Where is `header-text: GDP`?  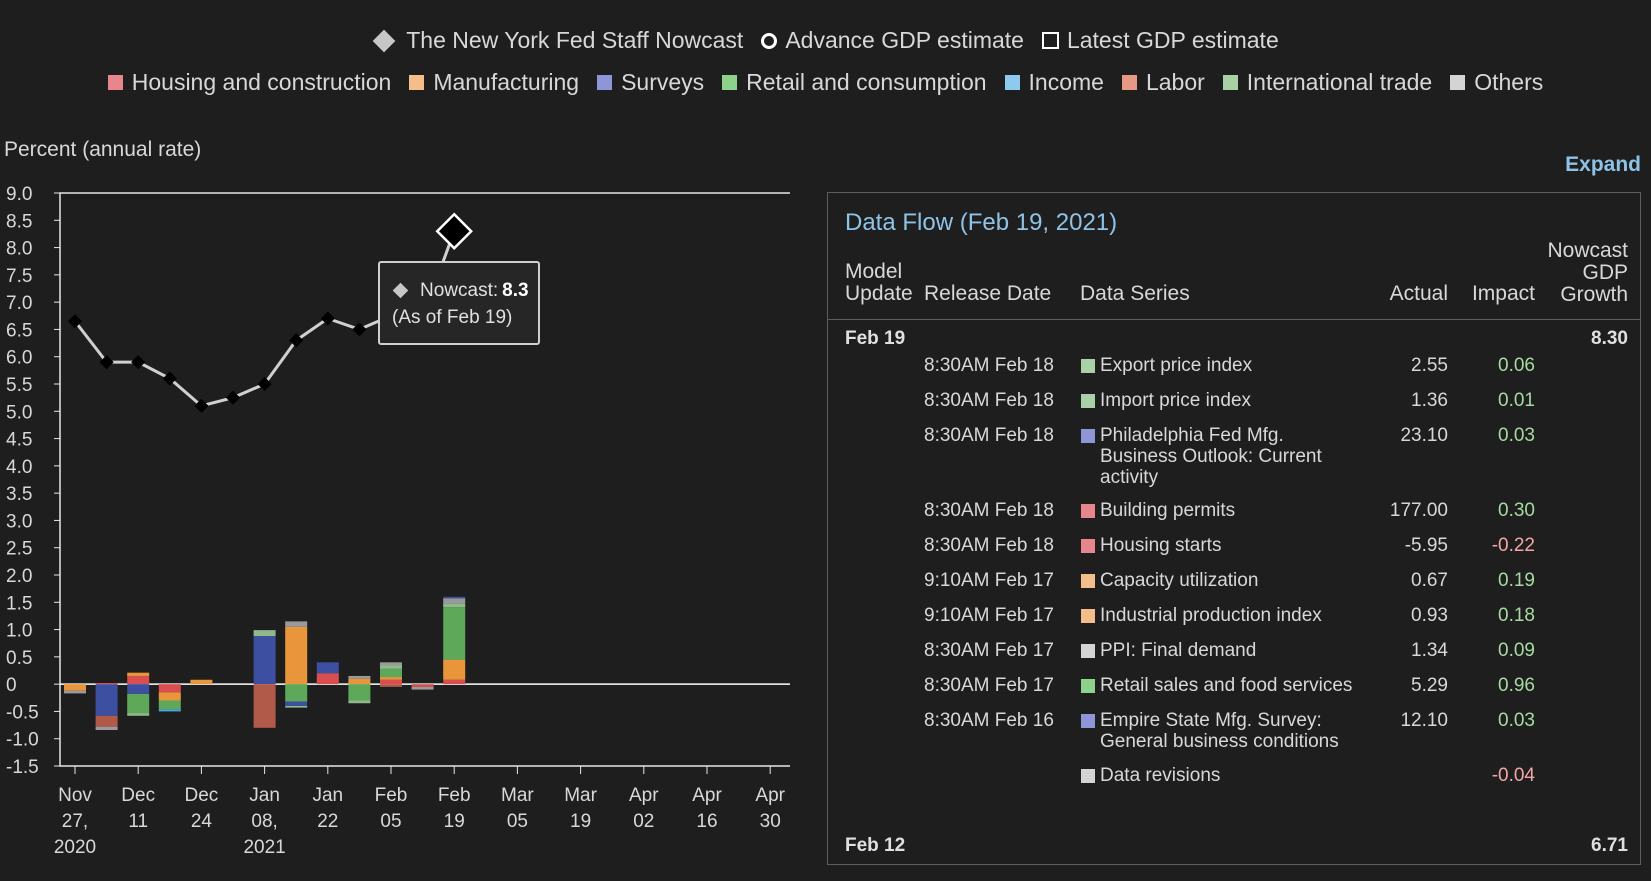 header-text: GDP is located at coordinates (1605, 272).